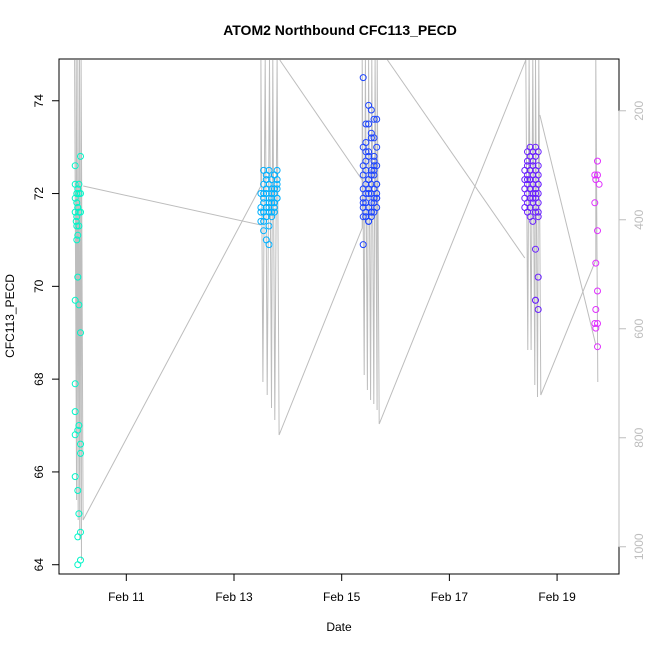  What do you see at coordinates (39, 101) in the screenshot?
I see `y-tick-label: 74` at bounding box center [39, 101].